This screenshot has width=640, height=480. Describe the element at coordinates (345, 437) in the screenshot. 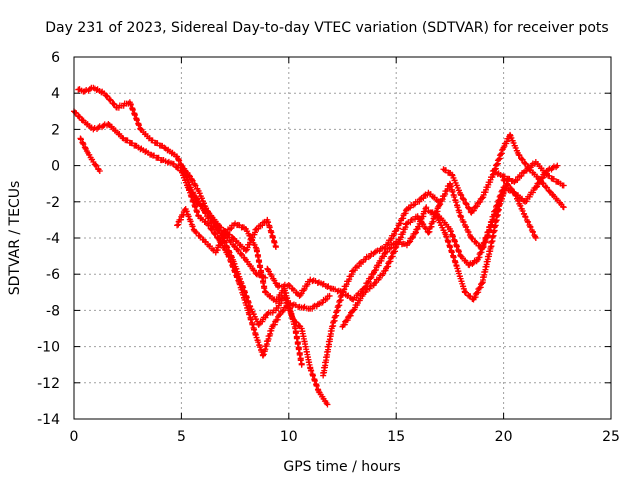

I see `x-tick-labels: 0 5 10 15 20 25` at that location.